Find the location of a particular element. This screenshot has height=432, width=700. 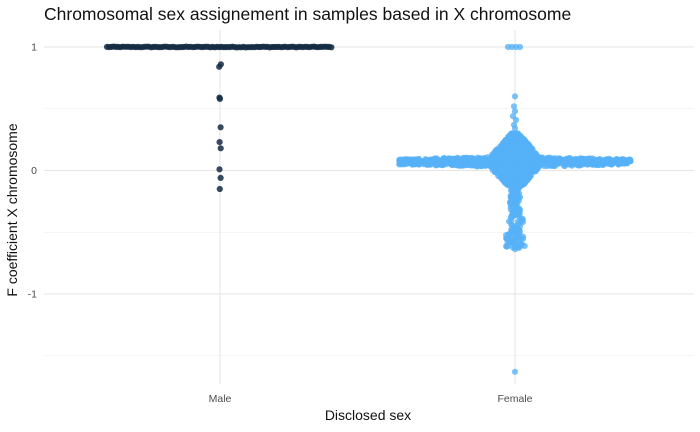

y-tick-label: 0 is located at coordinates (34, 171).